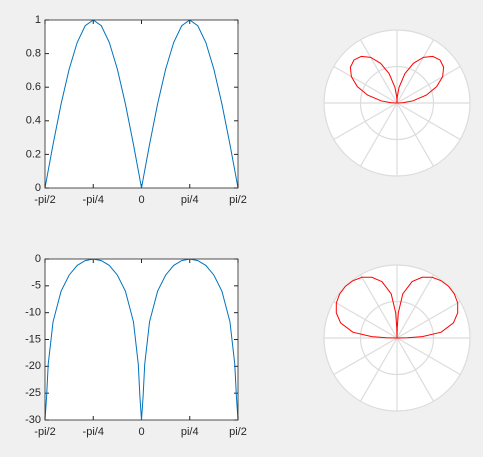 The width and height of the screenshot is (483, 457). Describe the element at coordinates (36, 286) in the screenshot. I see `y-tick-label: -5` at that location.